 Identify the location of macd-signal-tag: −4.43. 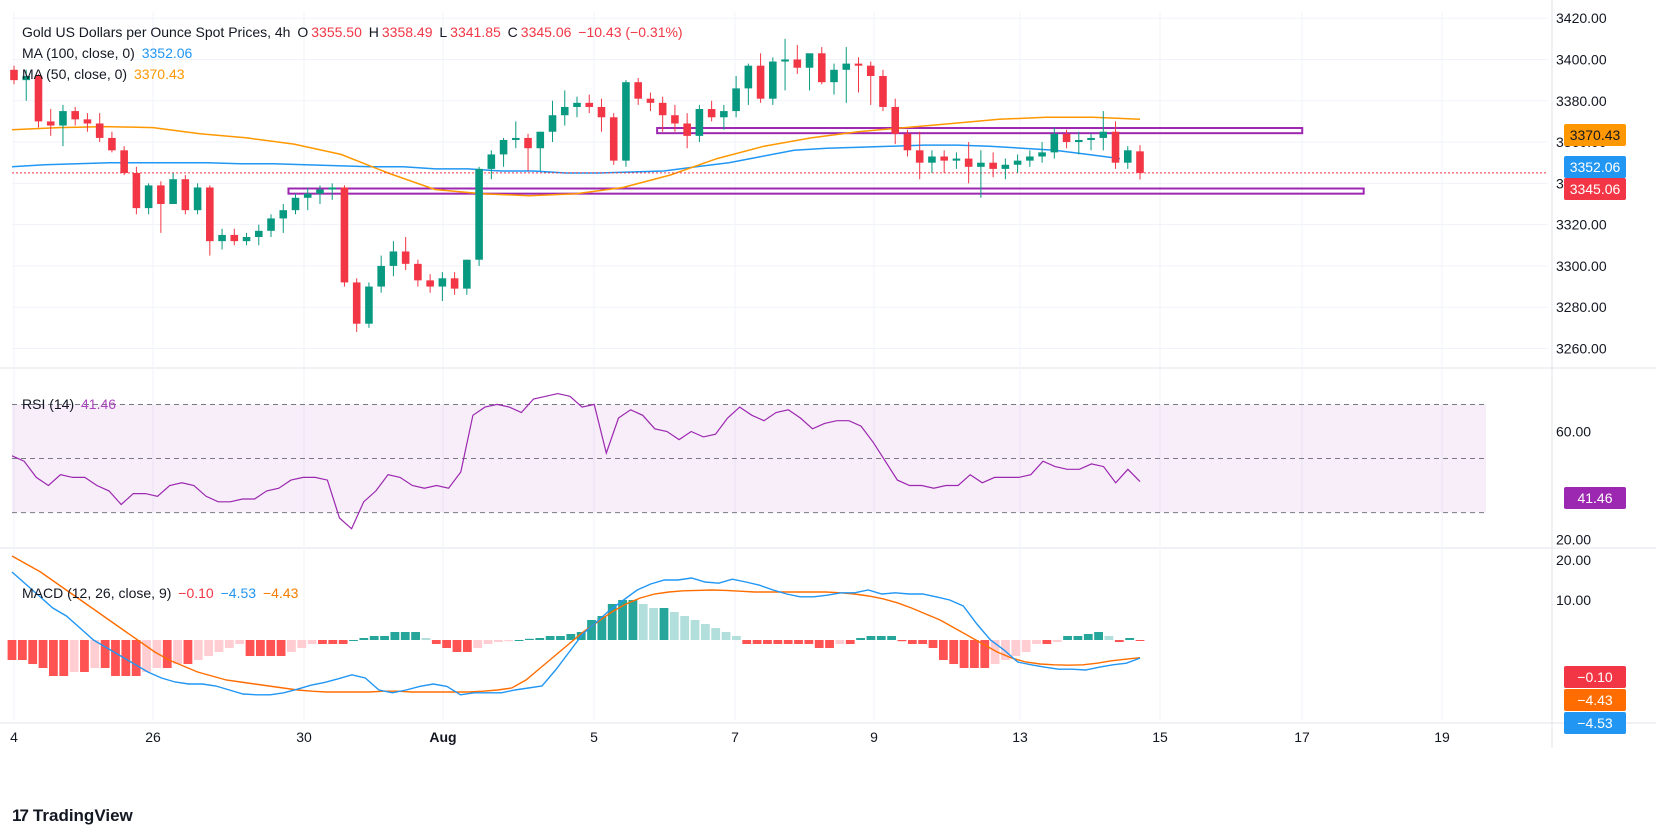
(1595, 700).